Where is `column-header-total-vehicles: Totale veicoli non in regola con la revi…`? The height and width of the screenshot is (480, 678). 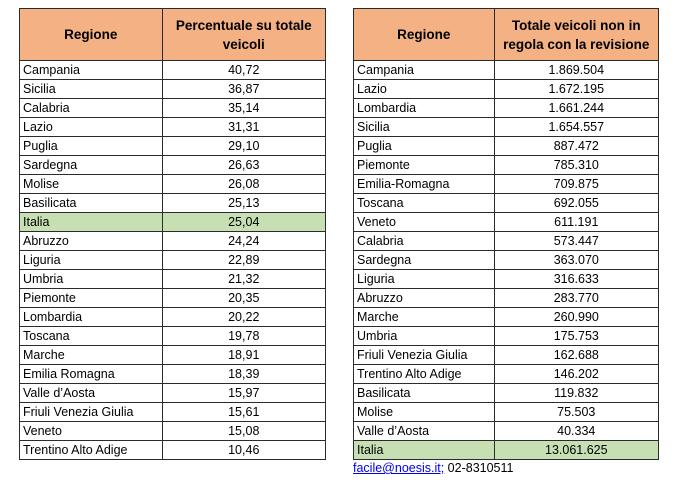 column-header-total-vehicles: Totale veicoli non in regola con la revi… is located at coordinates (576, 34).